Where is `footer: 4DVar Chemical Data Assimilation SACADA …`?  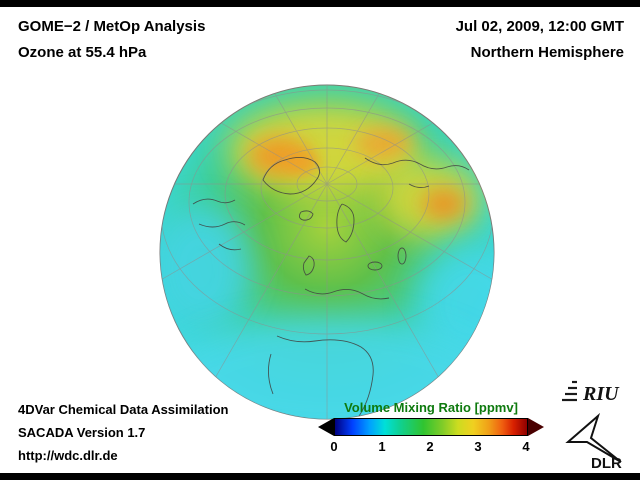
footer: 4DVar Chemical Data Assimilation SACADA … is located at coordinates (123, 432).